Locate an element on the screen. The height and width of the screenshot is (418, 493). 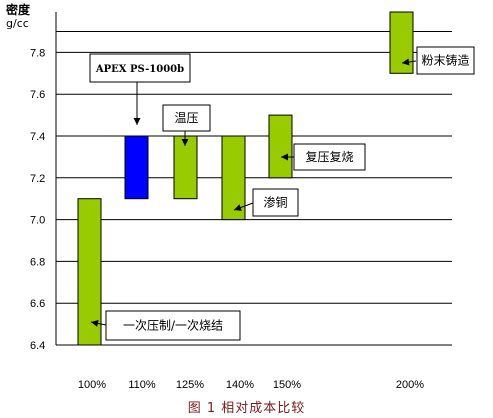
x-tick-label: 110% is located at coordinates (142, 385).